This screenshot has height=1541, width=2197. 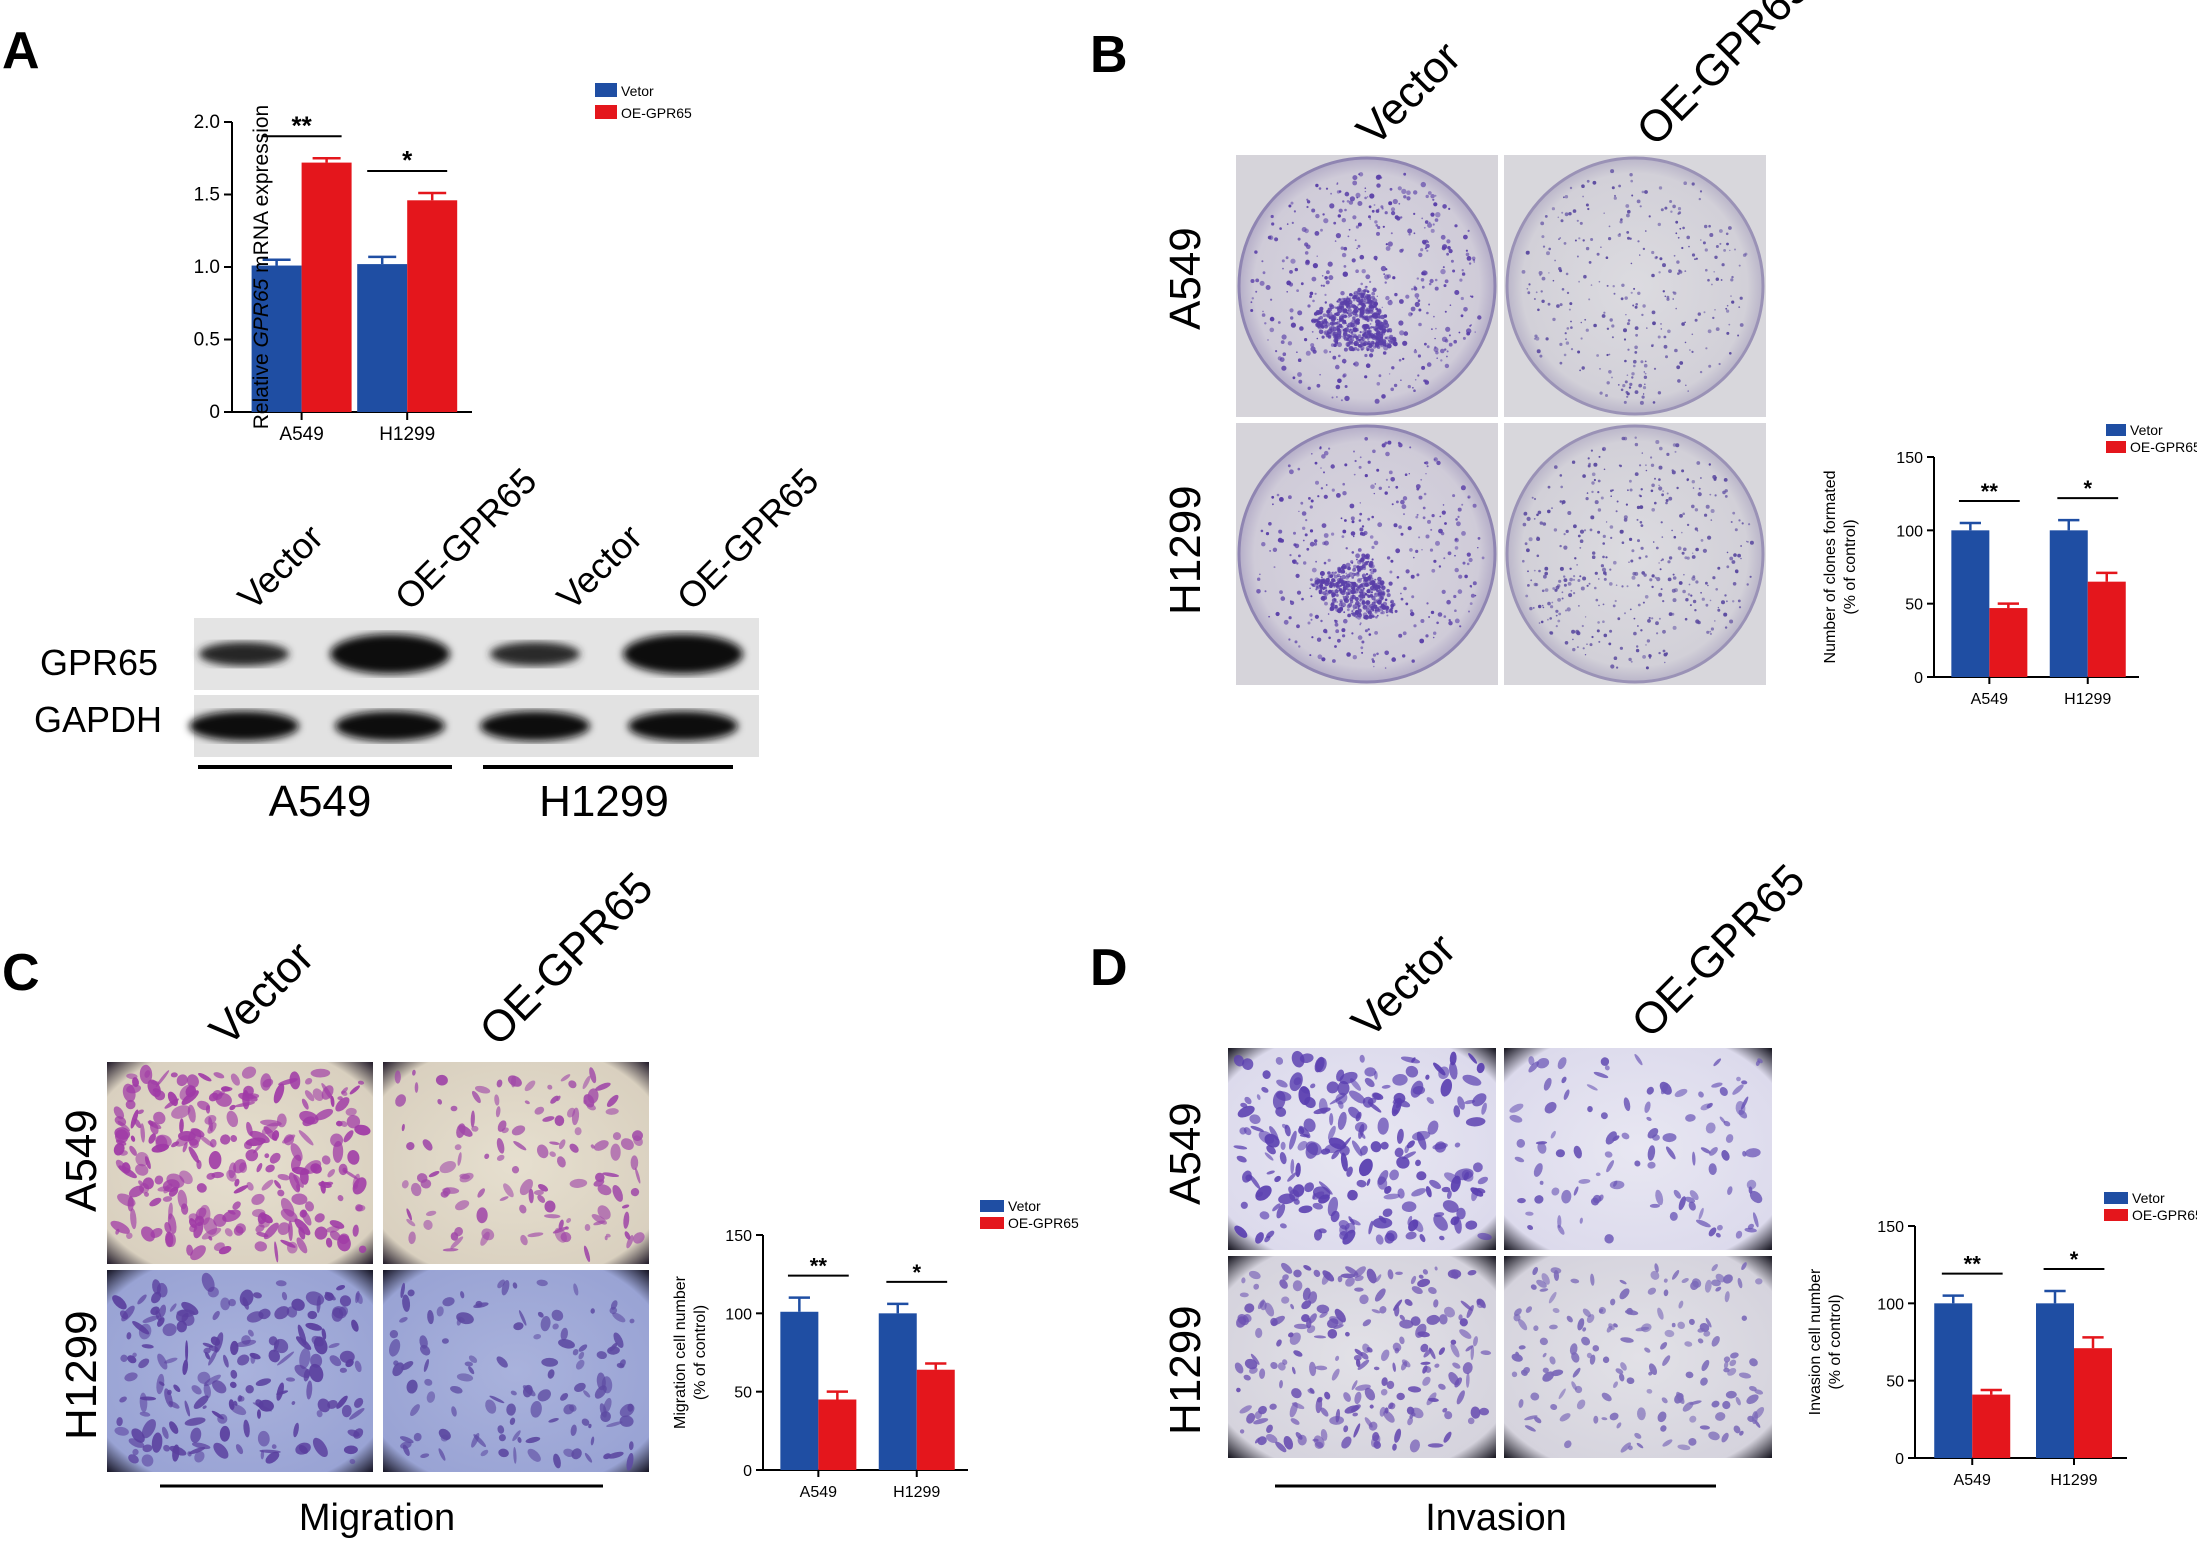 What do you see at coordinates (261, 312) in the screenshot?
I see `y-axis-label-gene: GPR65` at bounding box center [261, 312].